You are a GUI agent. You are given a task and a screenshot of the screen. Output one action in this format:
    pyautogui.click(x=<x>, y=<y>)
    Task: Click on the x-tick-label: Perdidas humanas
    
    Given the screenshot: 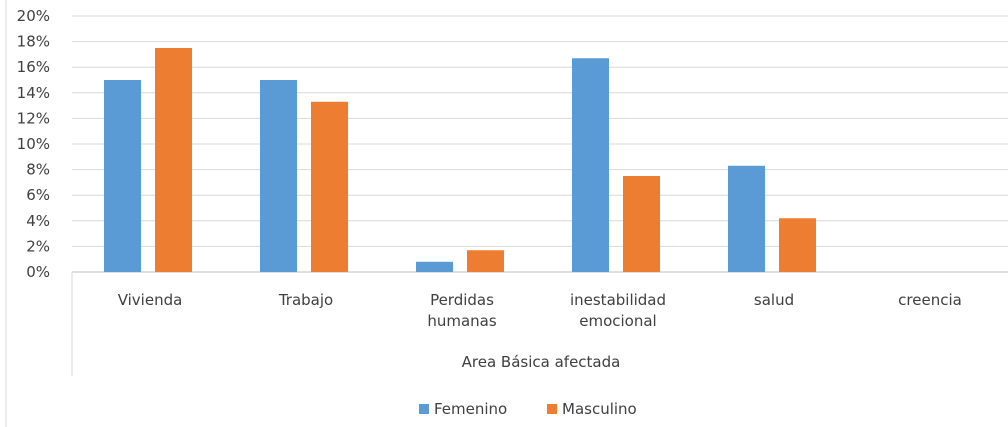 What is the action you would take?
    pyautogui.click(x=462, y=310)
    